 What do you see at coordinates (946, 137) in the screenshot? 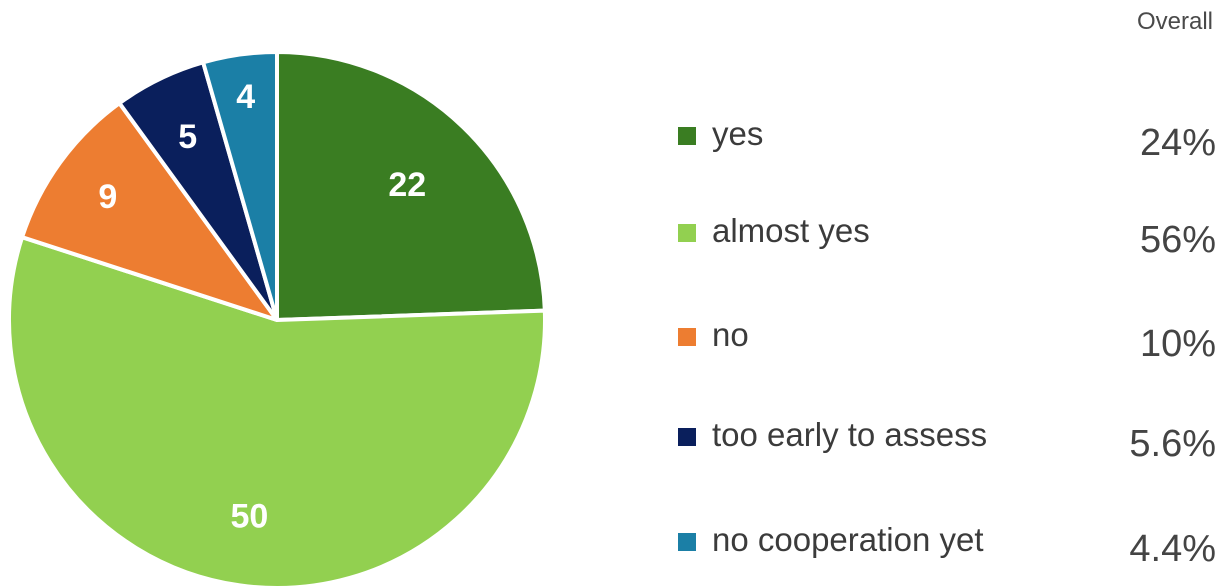
I see `legend-item-yes: yes 24%` at bounding box center [946, 137].